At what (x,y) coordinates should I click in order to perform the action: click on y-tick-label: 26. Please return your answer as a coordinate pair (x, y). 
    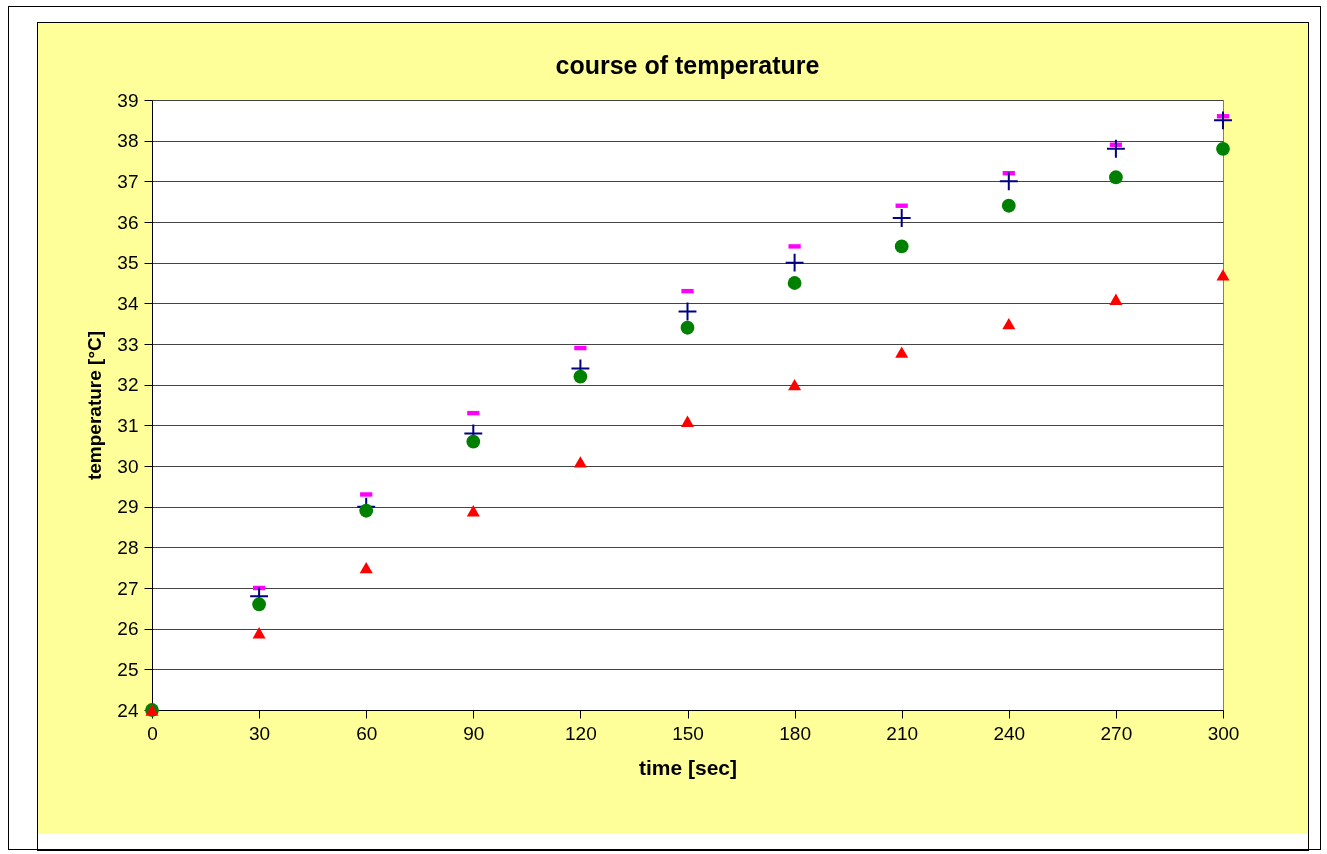
    Looking at the image, I should click on (128, 629).